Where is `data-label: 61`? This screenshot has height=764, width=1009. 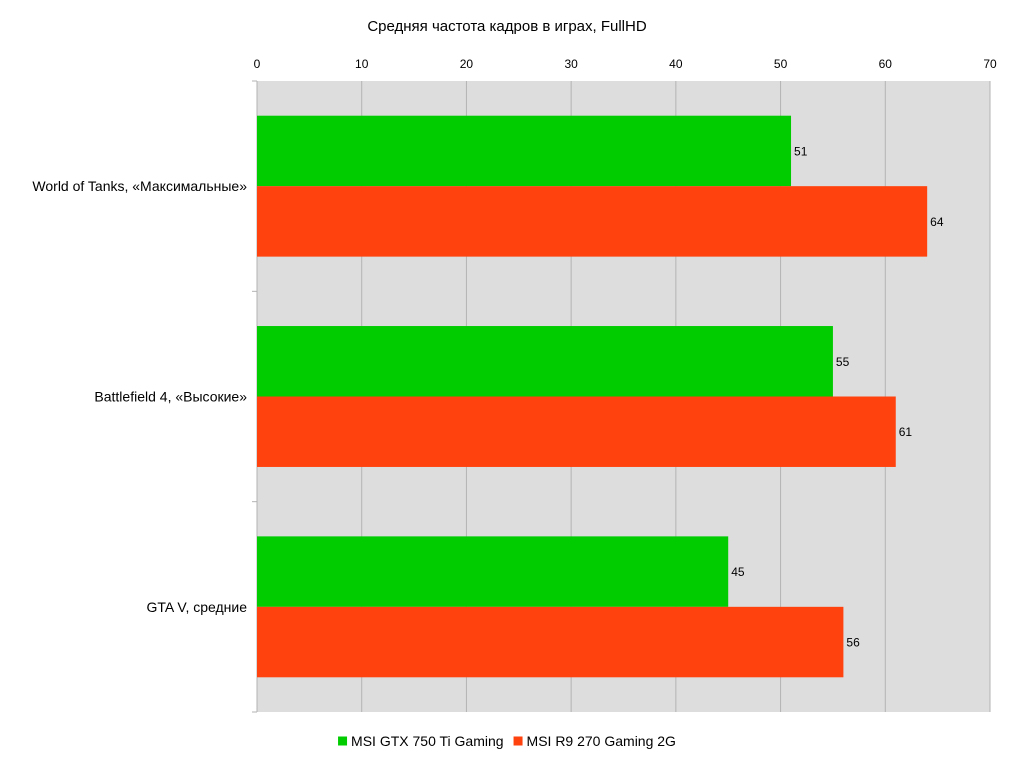
data-label: 61 is located at coordinates (906, 432).